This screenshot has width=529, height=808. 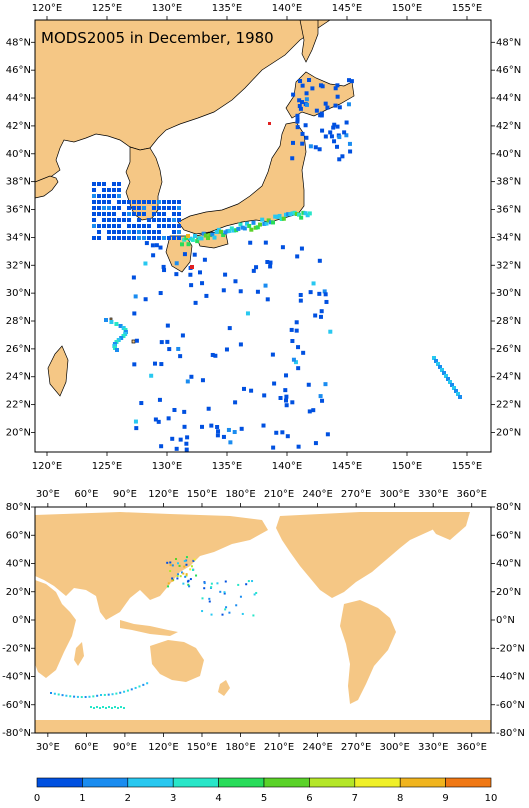 What do you see at coordinates (163, 37) in the screenshot?
I see `title-background` at bounding box center [163, 37].